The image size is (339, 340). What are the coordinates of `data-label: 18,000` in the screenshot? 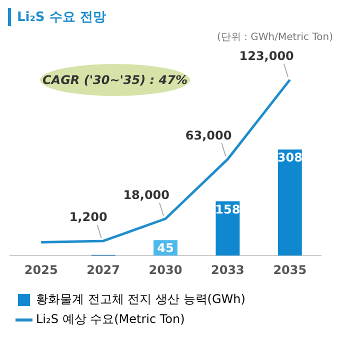 It's located at (146, 195).